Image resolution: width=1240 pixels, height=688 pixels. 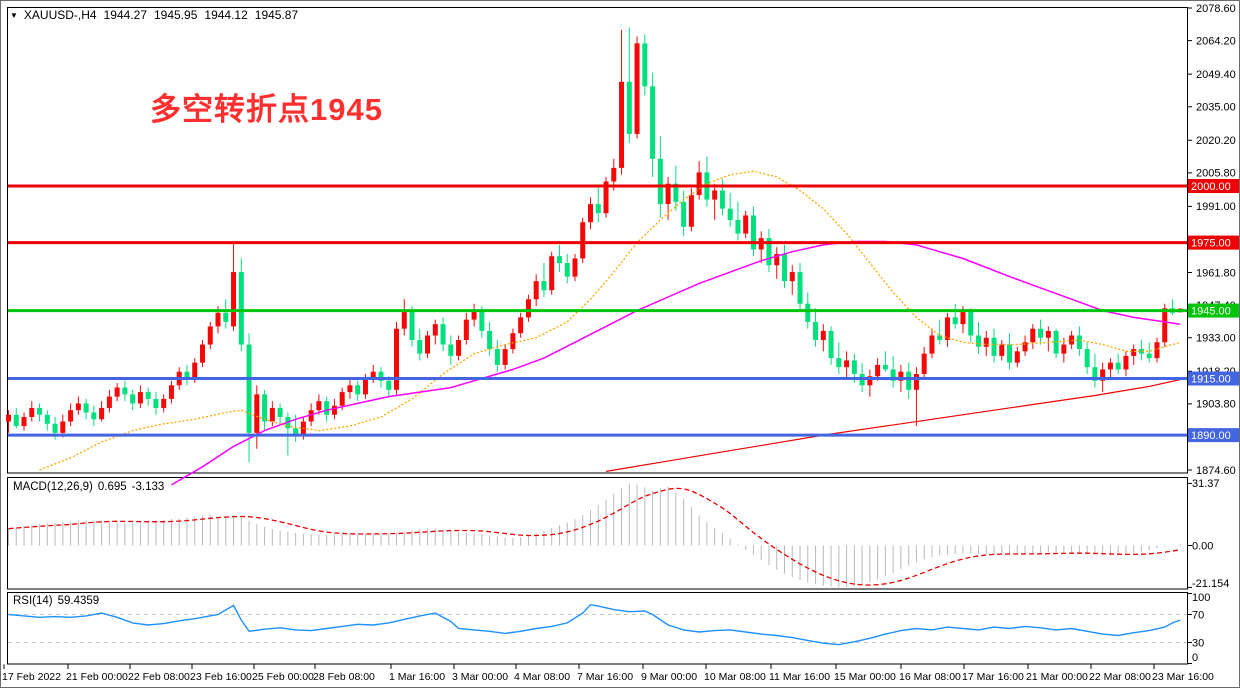 What do you see at coordinates (1216, 339) in the screenshot?
I see `price-tick-label: 1933.00` at bounding box center [1216, 339].